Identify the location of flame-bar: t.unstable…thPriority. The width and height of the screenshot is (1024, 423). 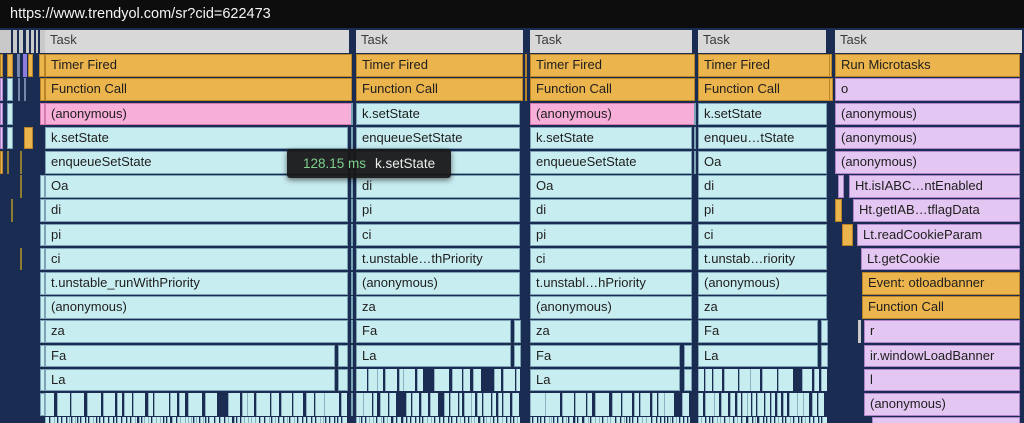
(438, 259).